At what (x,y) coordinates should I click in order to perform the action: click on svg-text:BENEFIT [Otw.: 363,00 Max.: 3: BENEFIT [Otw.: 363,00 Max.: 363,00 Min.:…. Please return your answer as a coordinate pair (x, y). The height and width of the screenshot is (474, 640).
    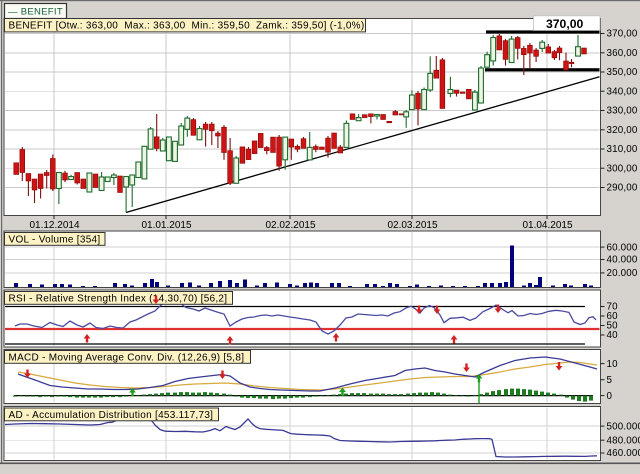
    Looking at the image, I should click on (187, 26).